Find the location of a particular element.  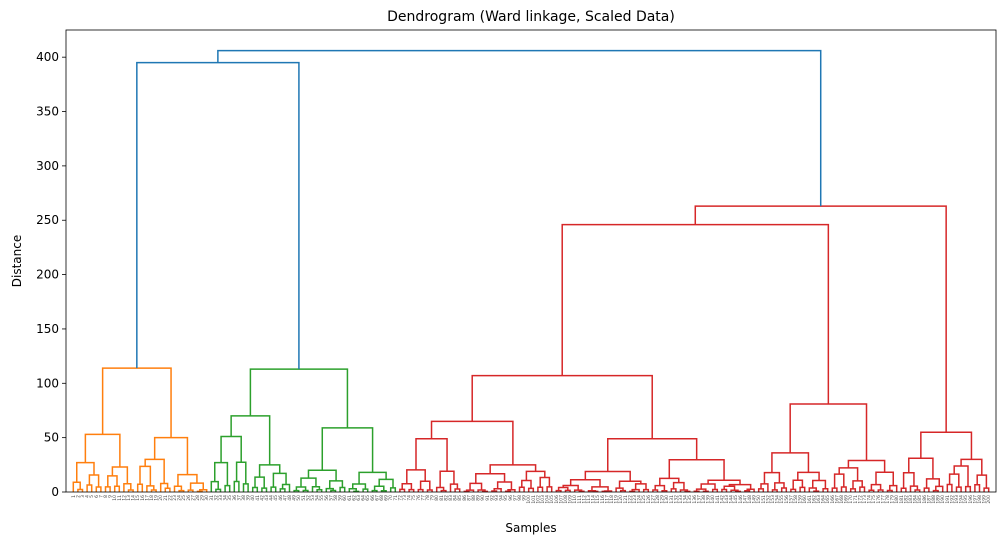

leaf-label: 47 is located at coordinates (285, 498).